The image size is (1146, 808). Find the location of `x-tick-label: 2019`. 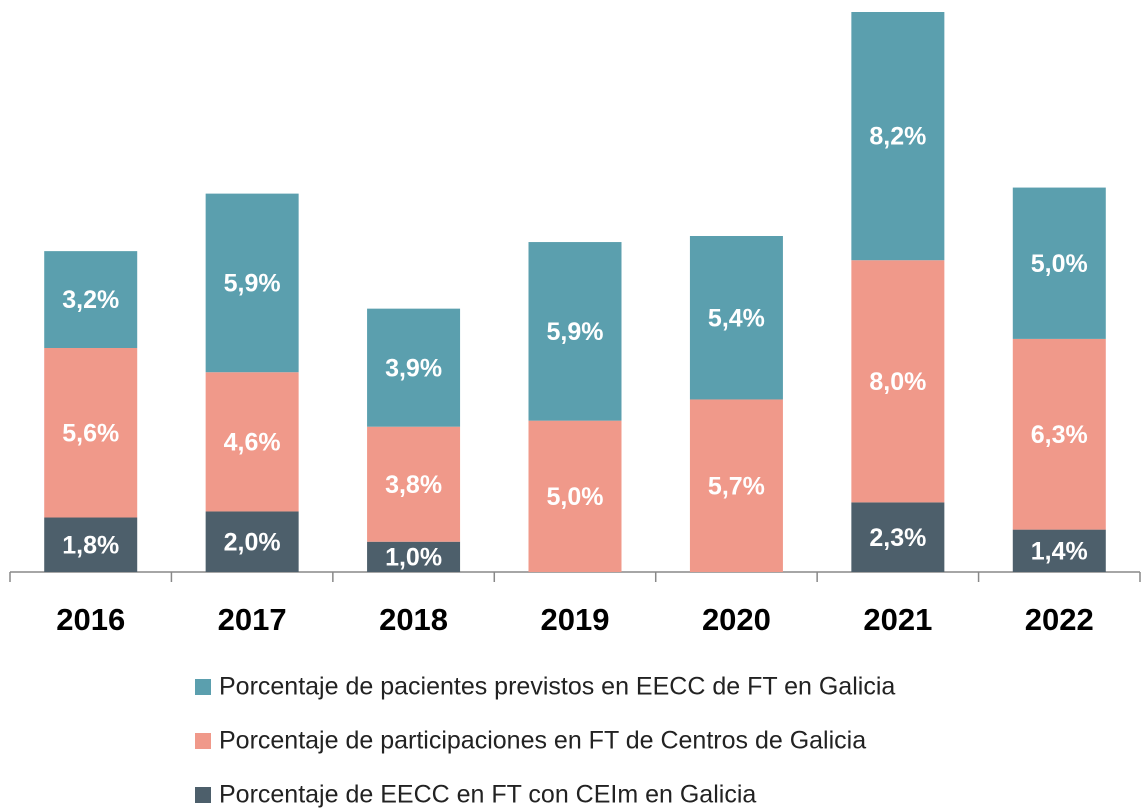

x-tick-label: 2019 is located at coordinates (575, 619).